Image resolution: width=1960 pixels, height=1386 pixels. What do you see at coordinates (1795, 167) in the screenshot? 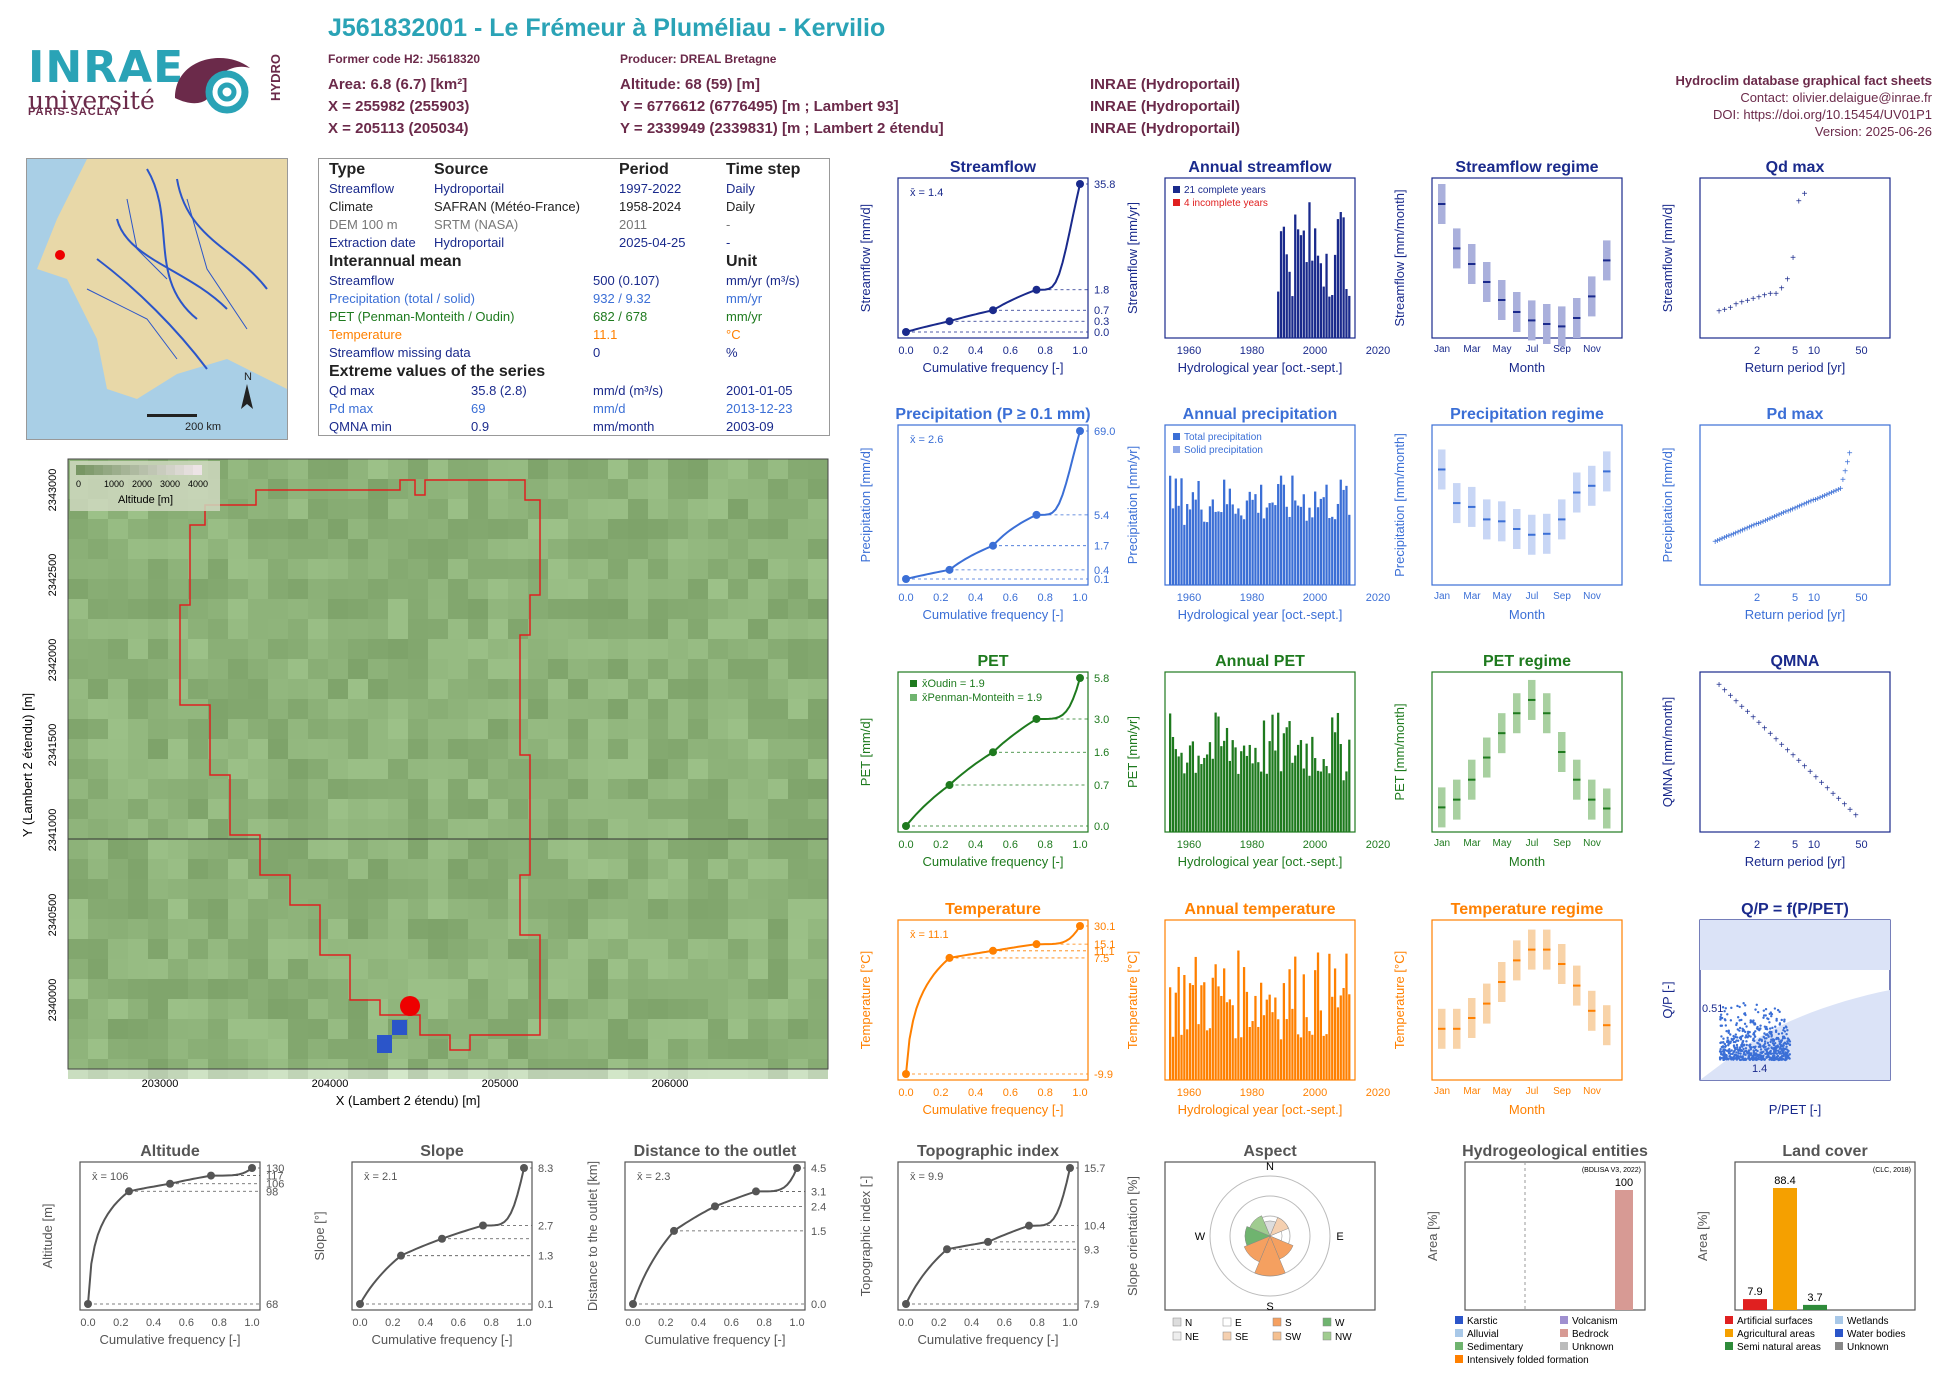
I see `qd_max-title: Qd max` at bounding box center [1795, 167].